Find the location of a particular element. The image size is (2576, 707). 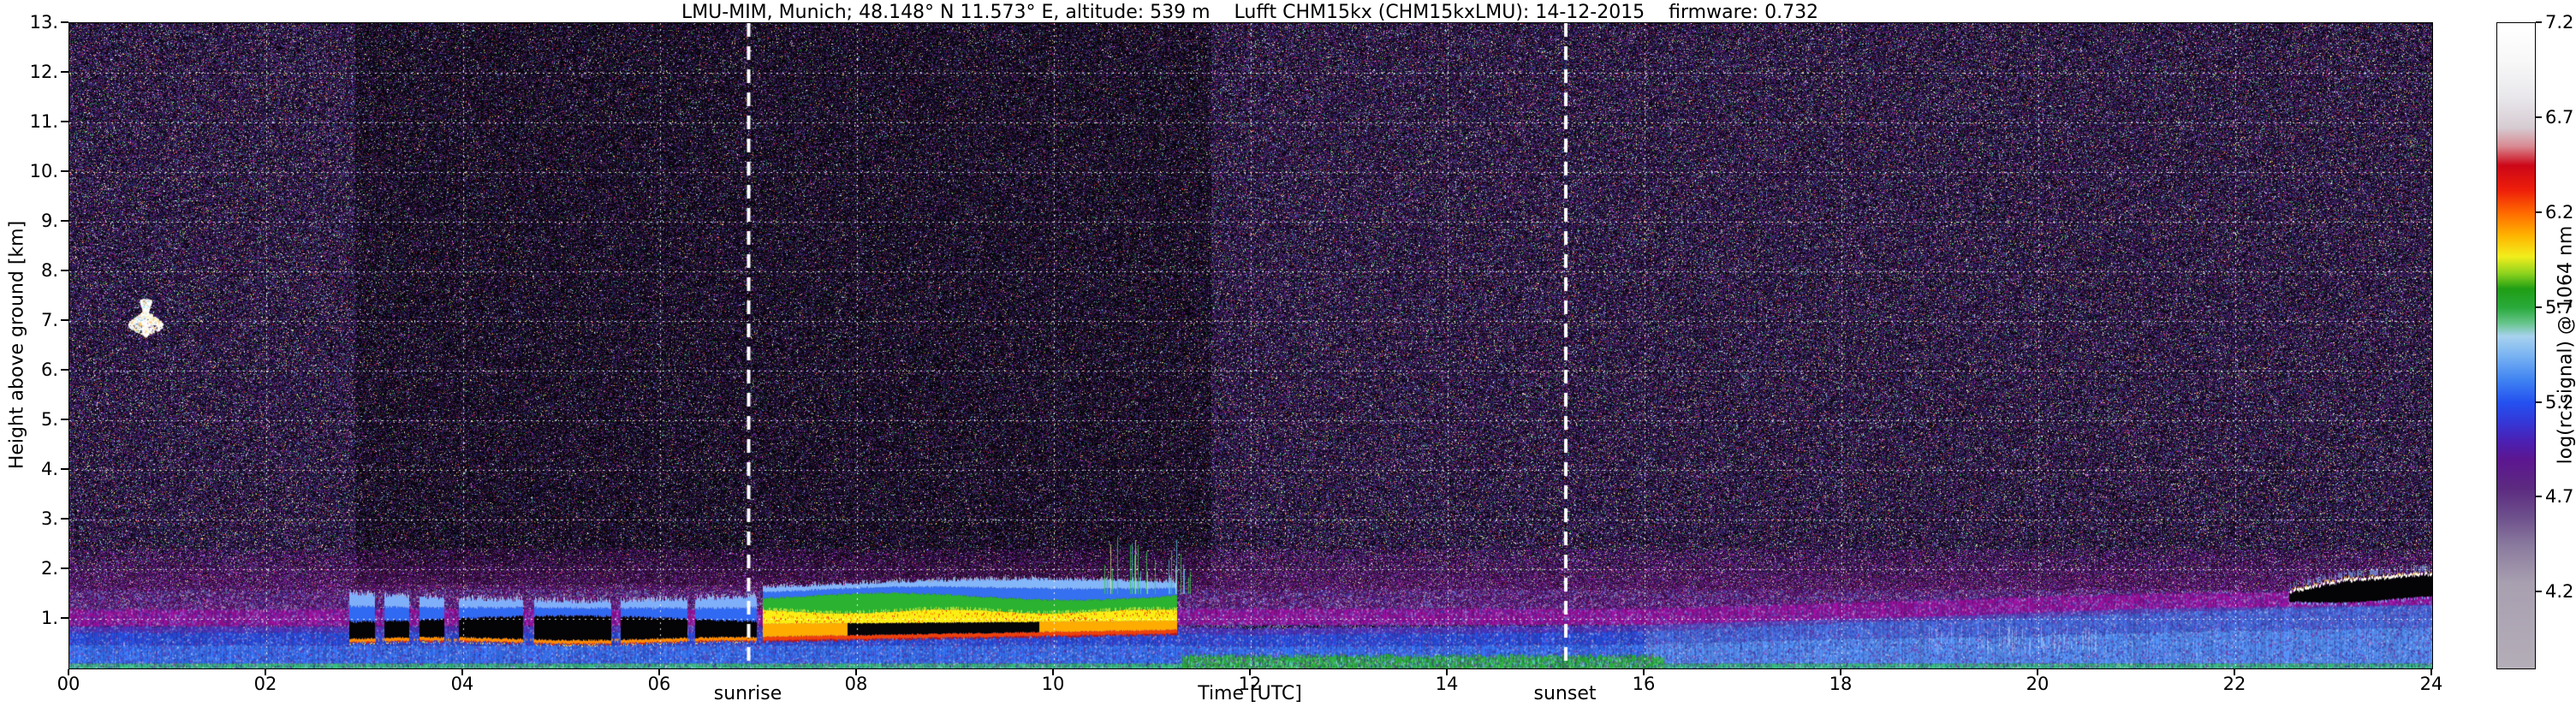

sunrise-annotation-label: sunrise is located at coordinates (747, 693).